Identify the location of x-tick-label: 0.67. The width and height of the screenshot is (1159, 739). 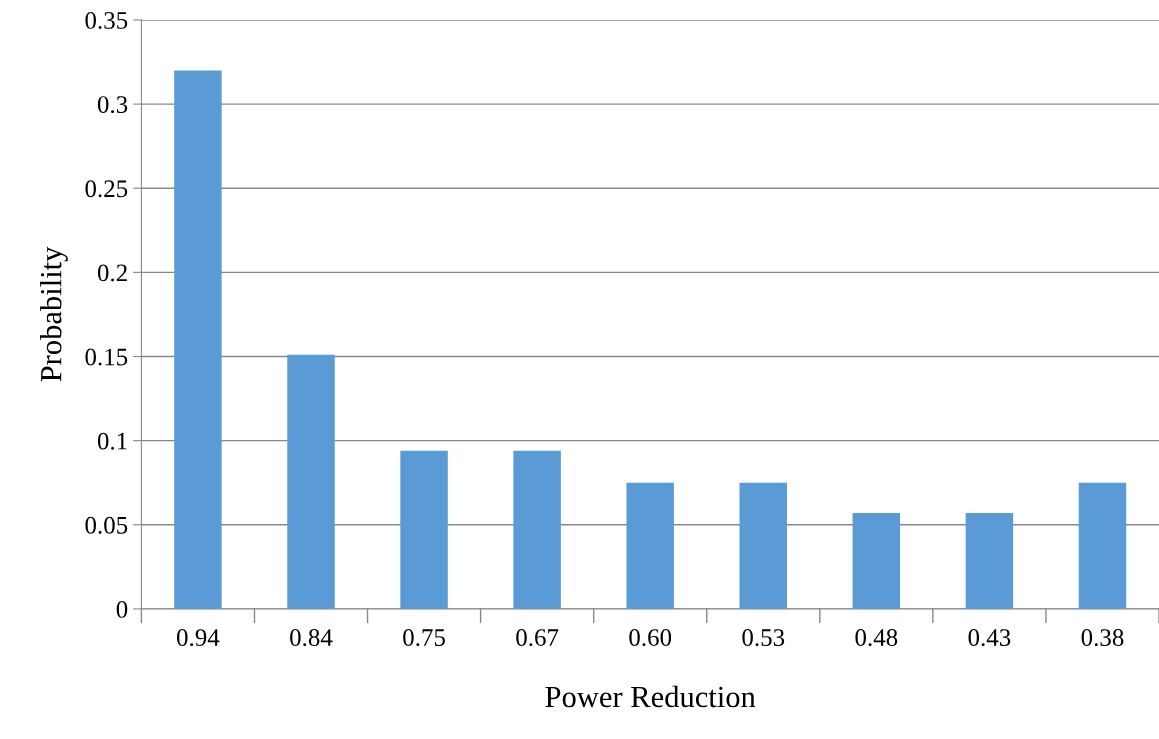
(537, 638).